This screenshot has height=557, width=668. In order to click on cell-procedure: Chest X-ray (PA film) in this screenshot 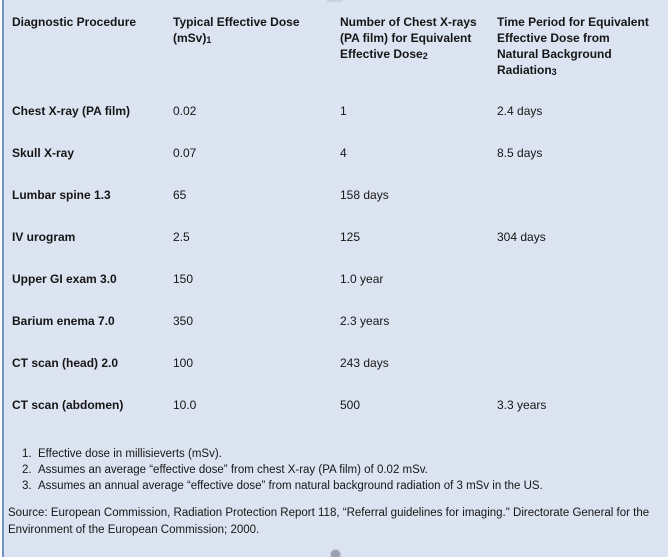, I will do `click(71, 111)`.